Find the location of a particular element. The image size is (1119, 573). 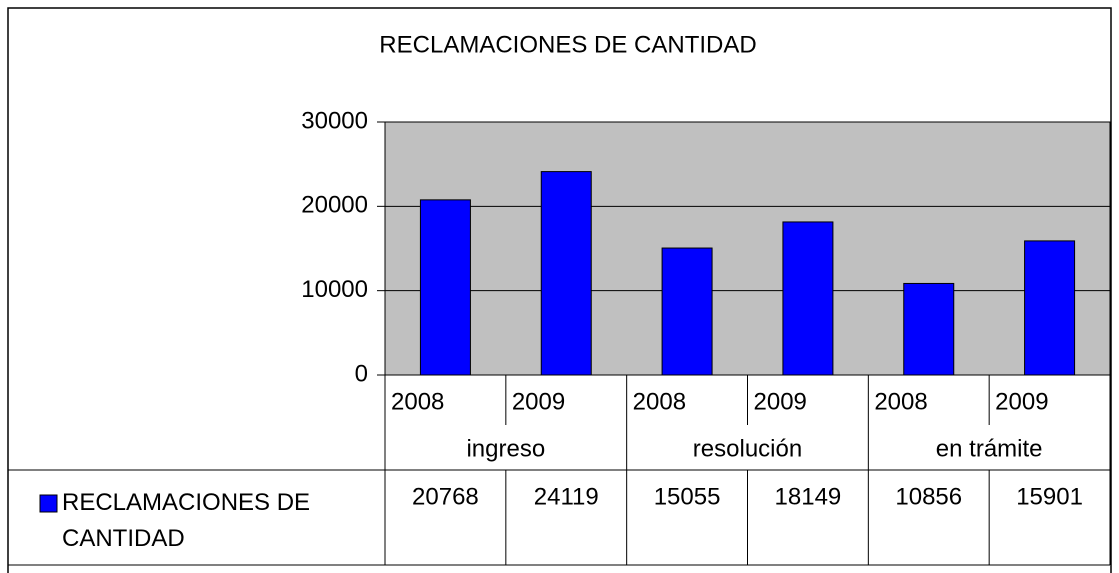

table-value: 10856 is located at coordinates (928, 496).